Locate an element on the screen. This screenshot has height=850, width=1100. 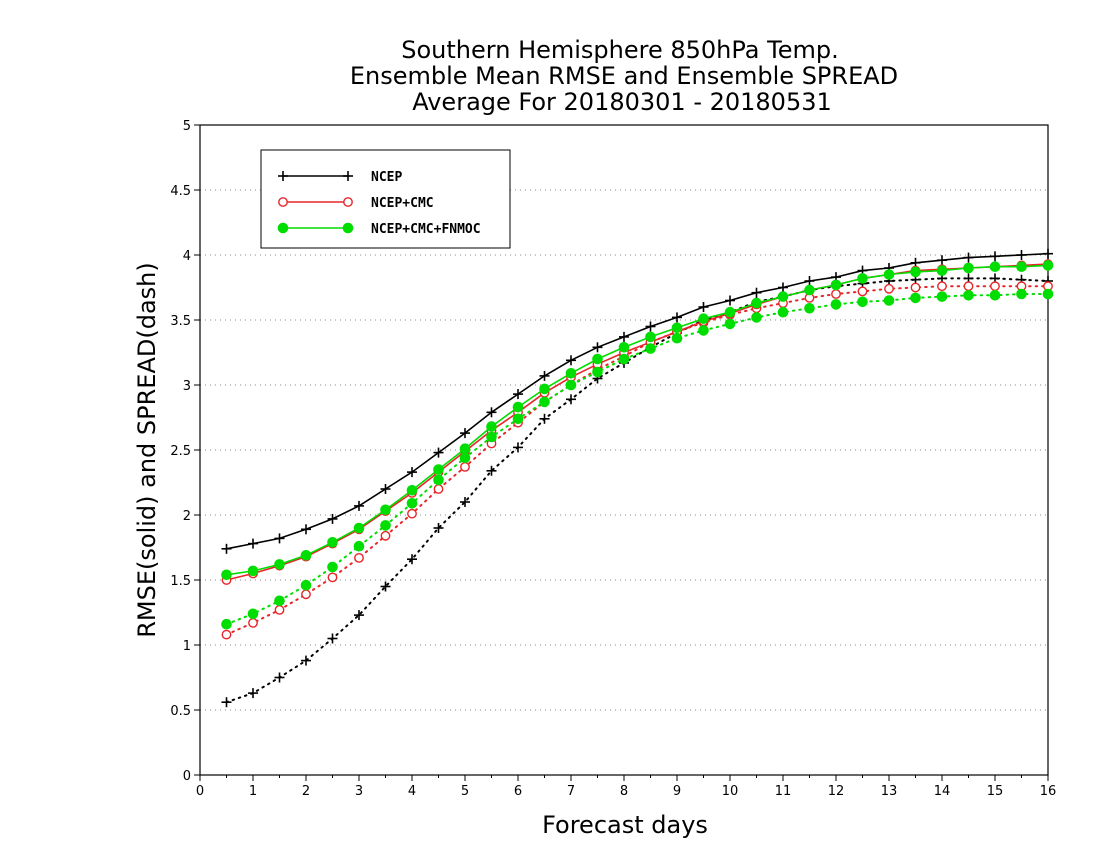
x-tick-label: 16 is located at coordinates (1048, 791).